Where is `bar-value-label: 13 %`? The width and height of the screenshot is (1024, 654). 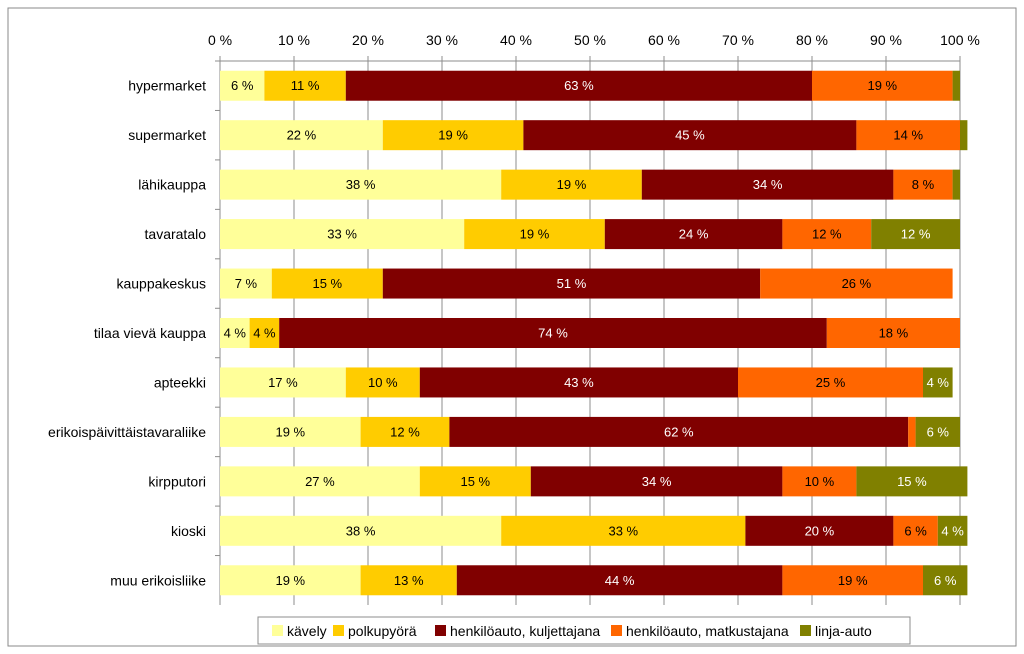
bar-value-label: 13 % is located at coordinates (409, 580).